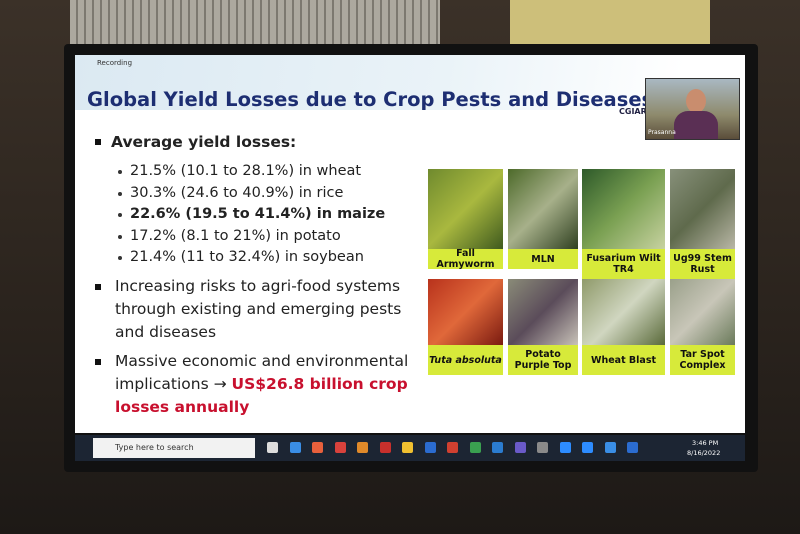 This screenshot has width=800, height=534. What do you see at coordinates (633, 111) in the screenshot?
I see `logo: CGIAR` at bounding box center [633, 111].